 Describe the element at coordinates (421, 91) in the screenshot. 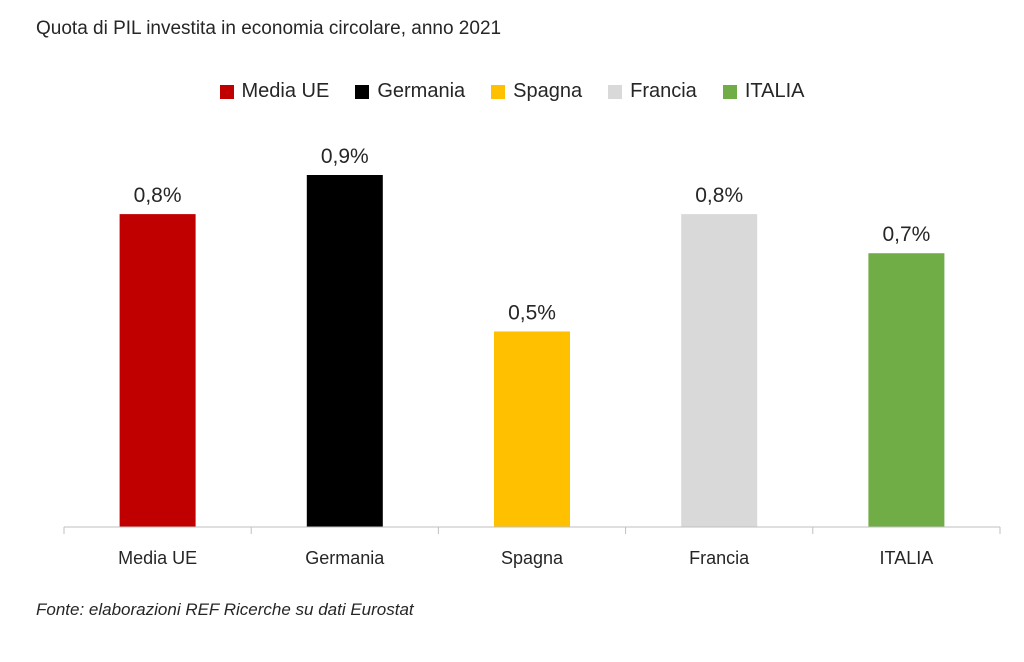

I see `legend-label: Germania` at that location.